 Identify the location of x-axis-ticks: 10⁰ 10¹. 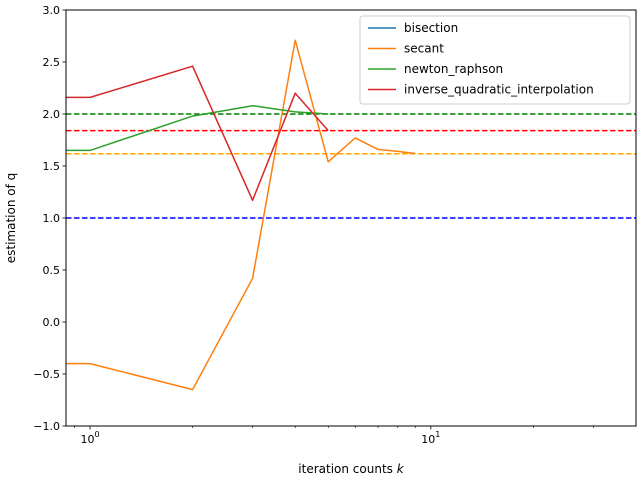
(334, 436).